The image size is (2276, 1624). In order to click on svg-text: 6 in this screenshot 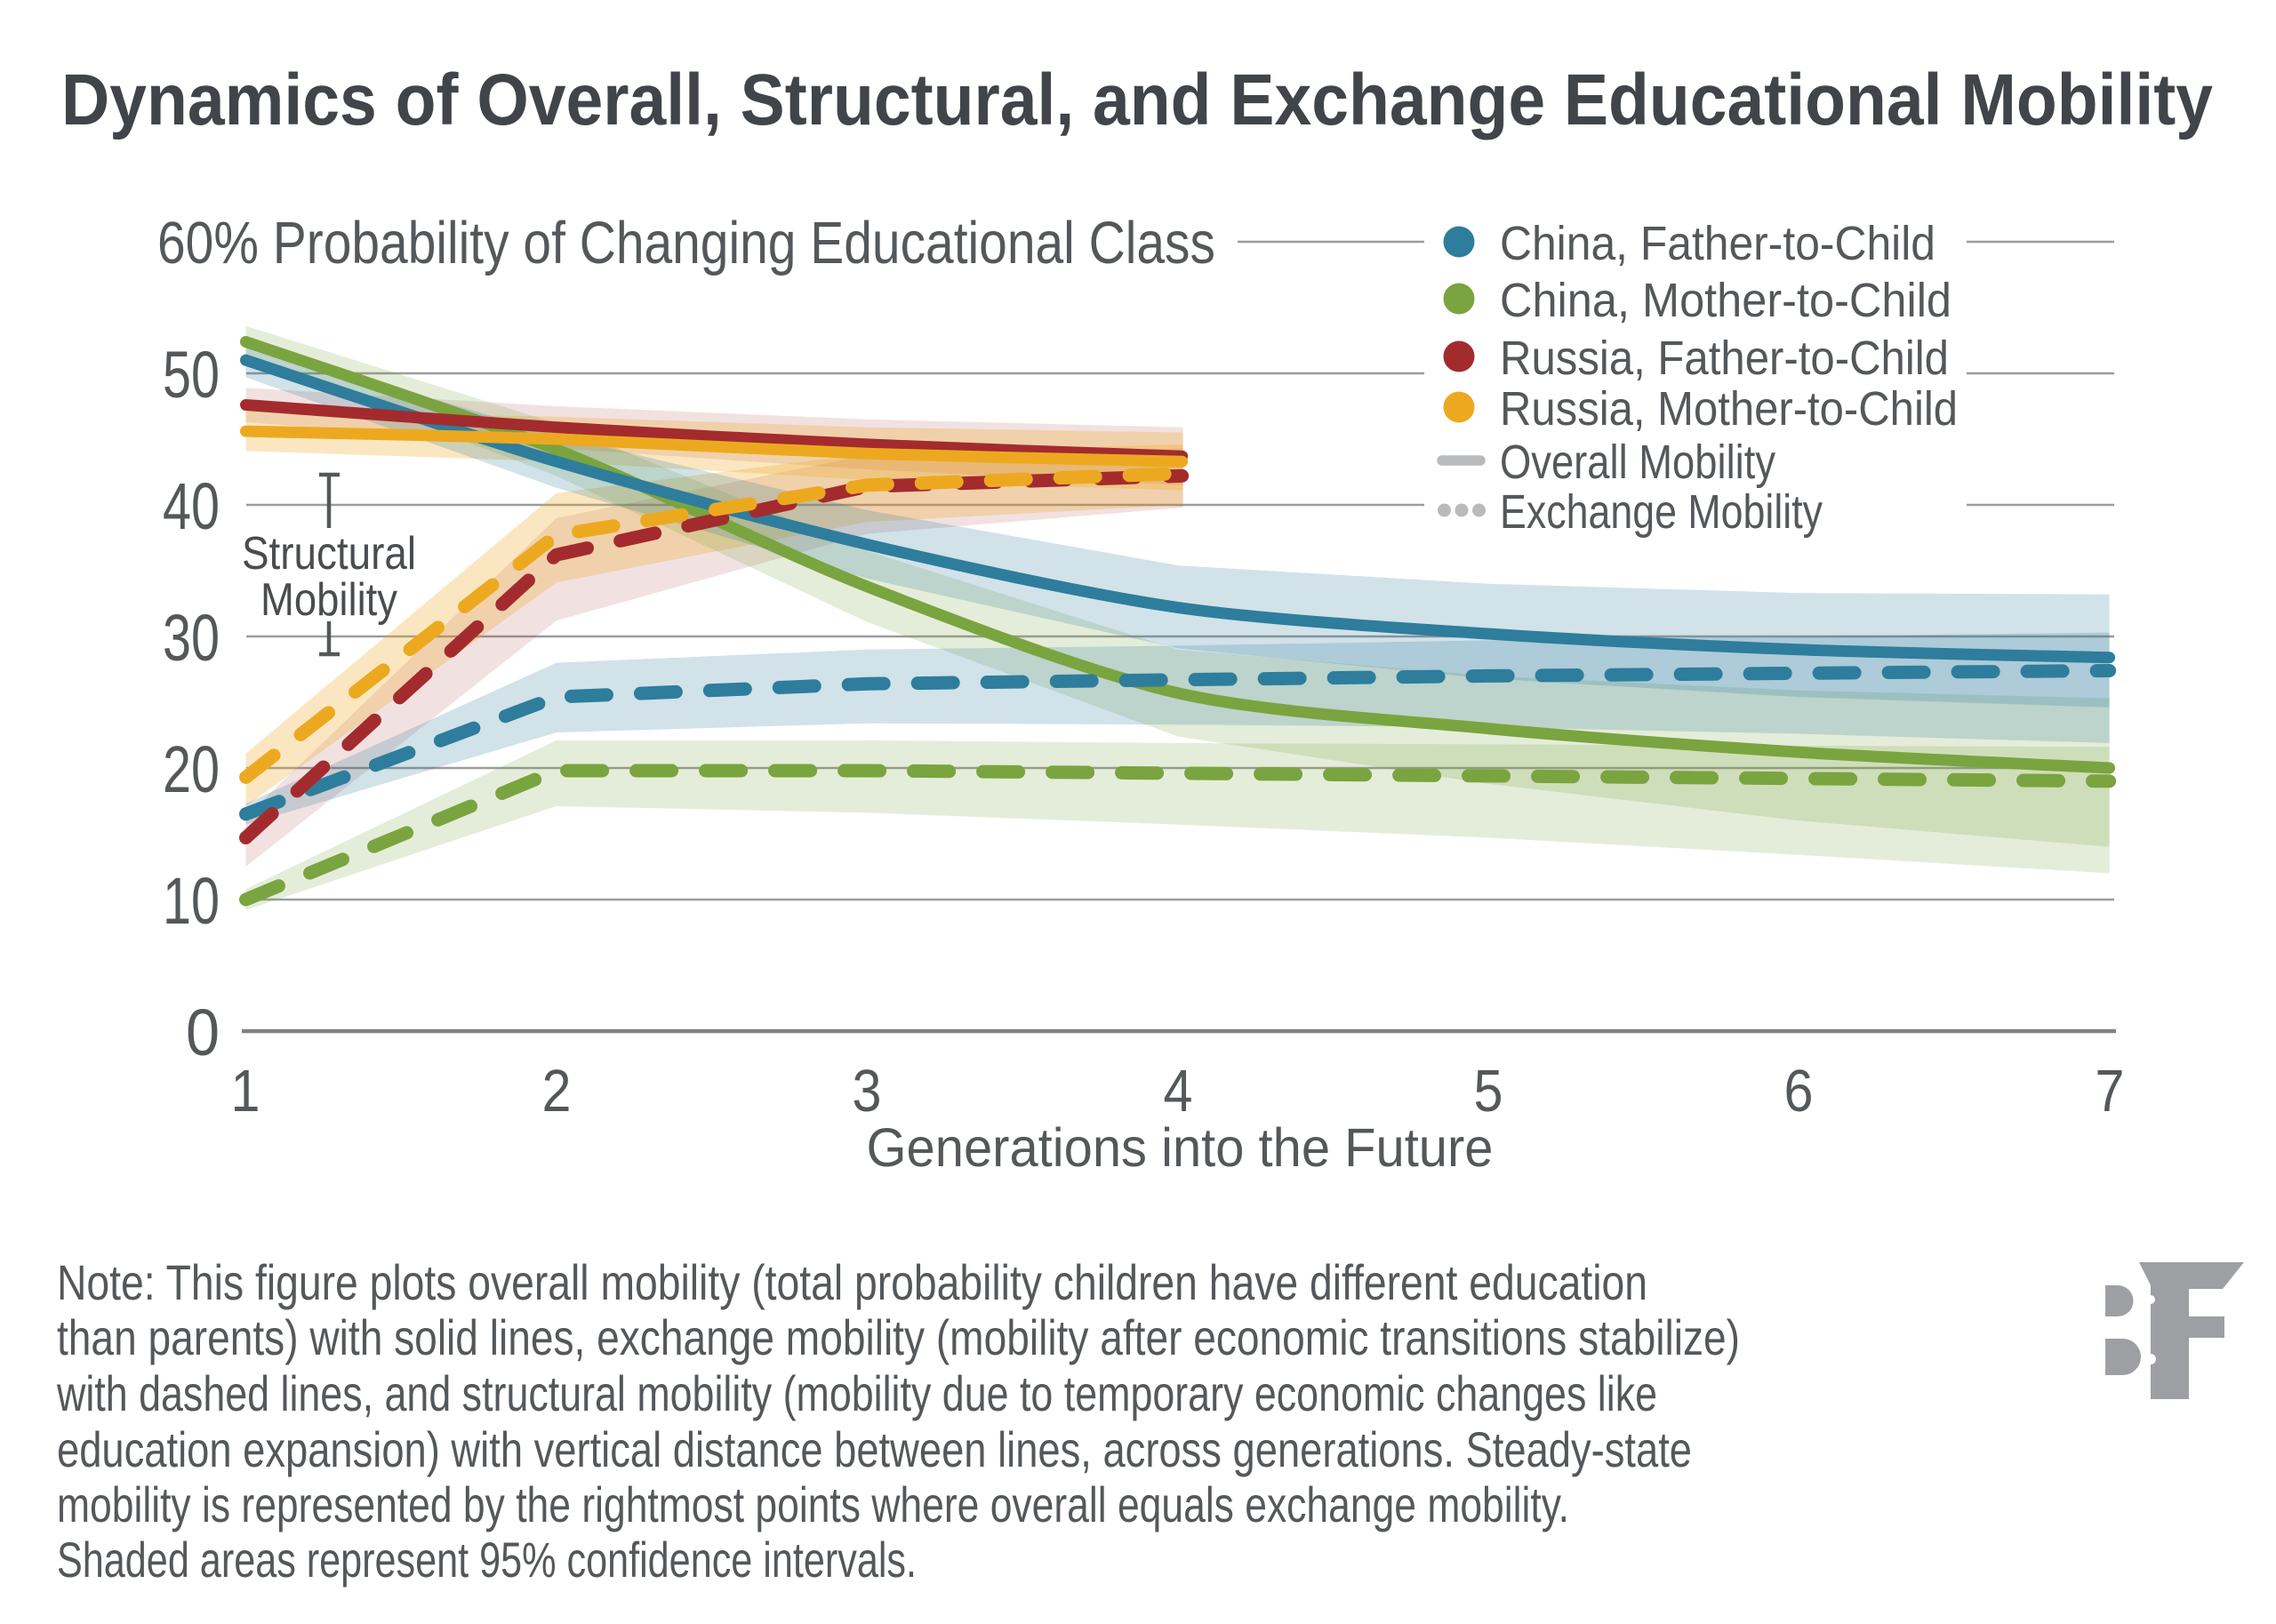, I will do `click(1799, 1091)`.